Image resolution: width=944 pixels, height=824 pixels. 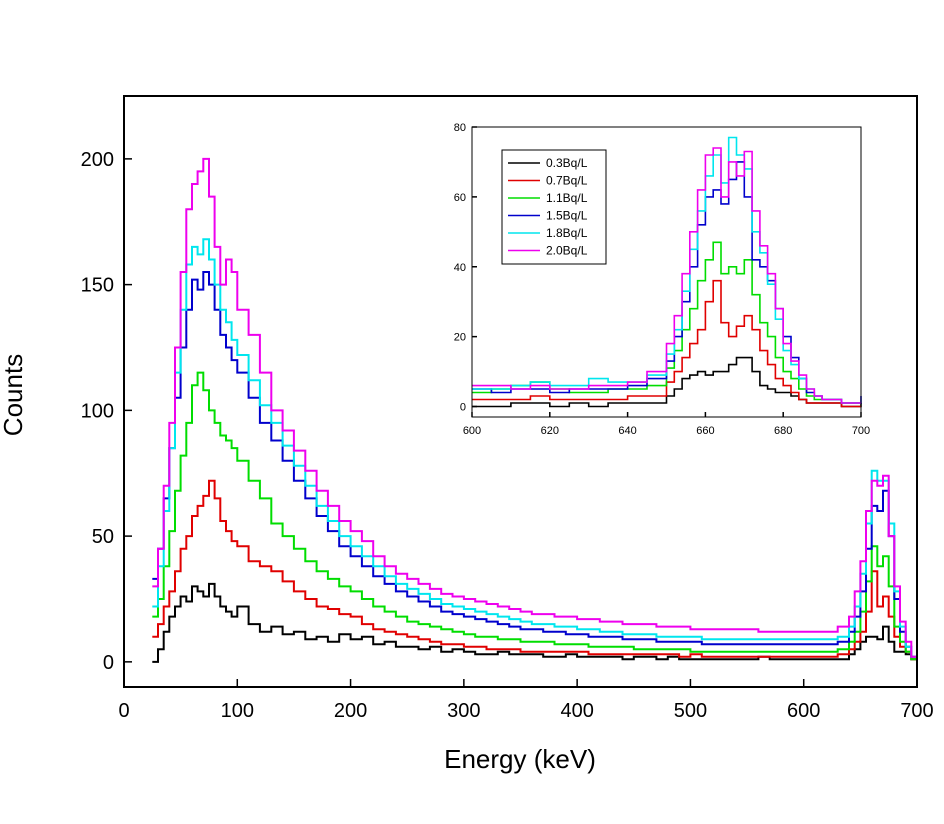 I want to click on legend-label-4: 1.8Bq/L, so click(x=567, y=233).